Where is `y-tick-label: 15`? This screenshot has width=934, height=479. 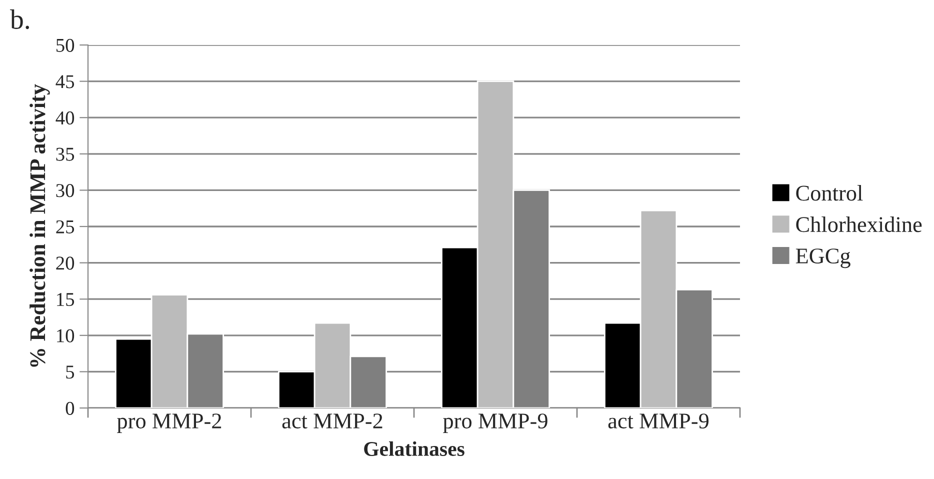
y-tick-label: 15 is located at coordinates (65, 299).